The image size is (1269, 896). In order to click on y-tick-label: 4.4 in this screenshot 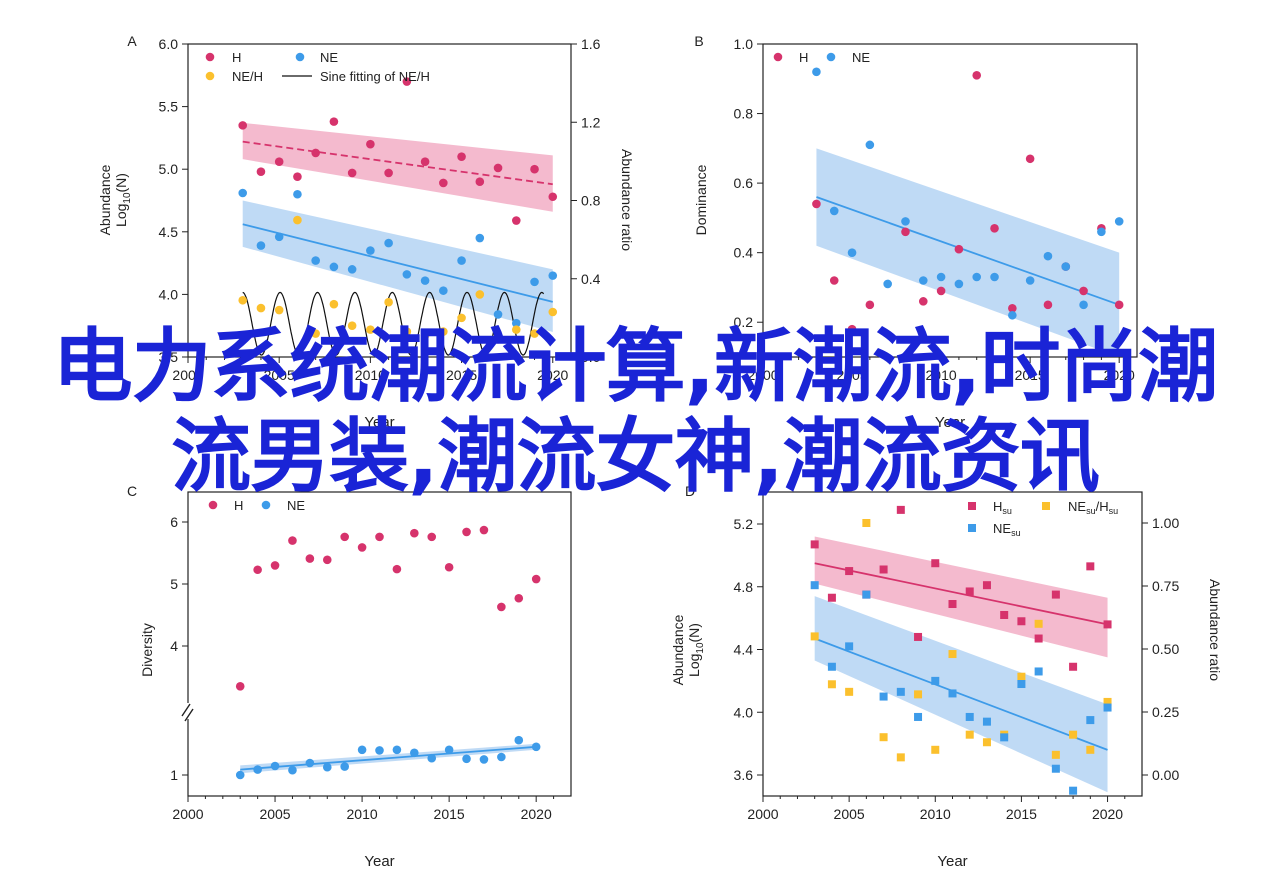, I will do `click(744, 650)`.